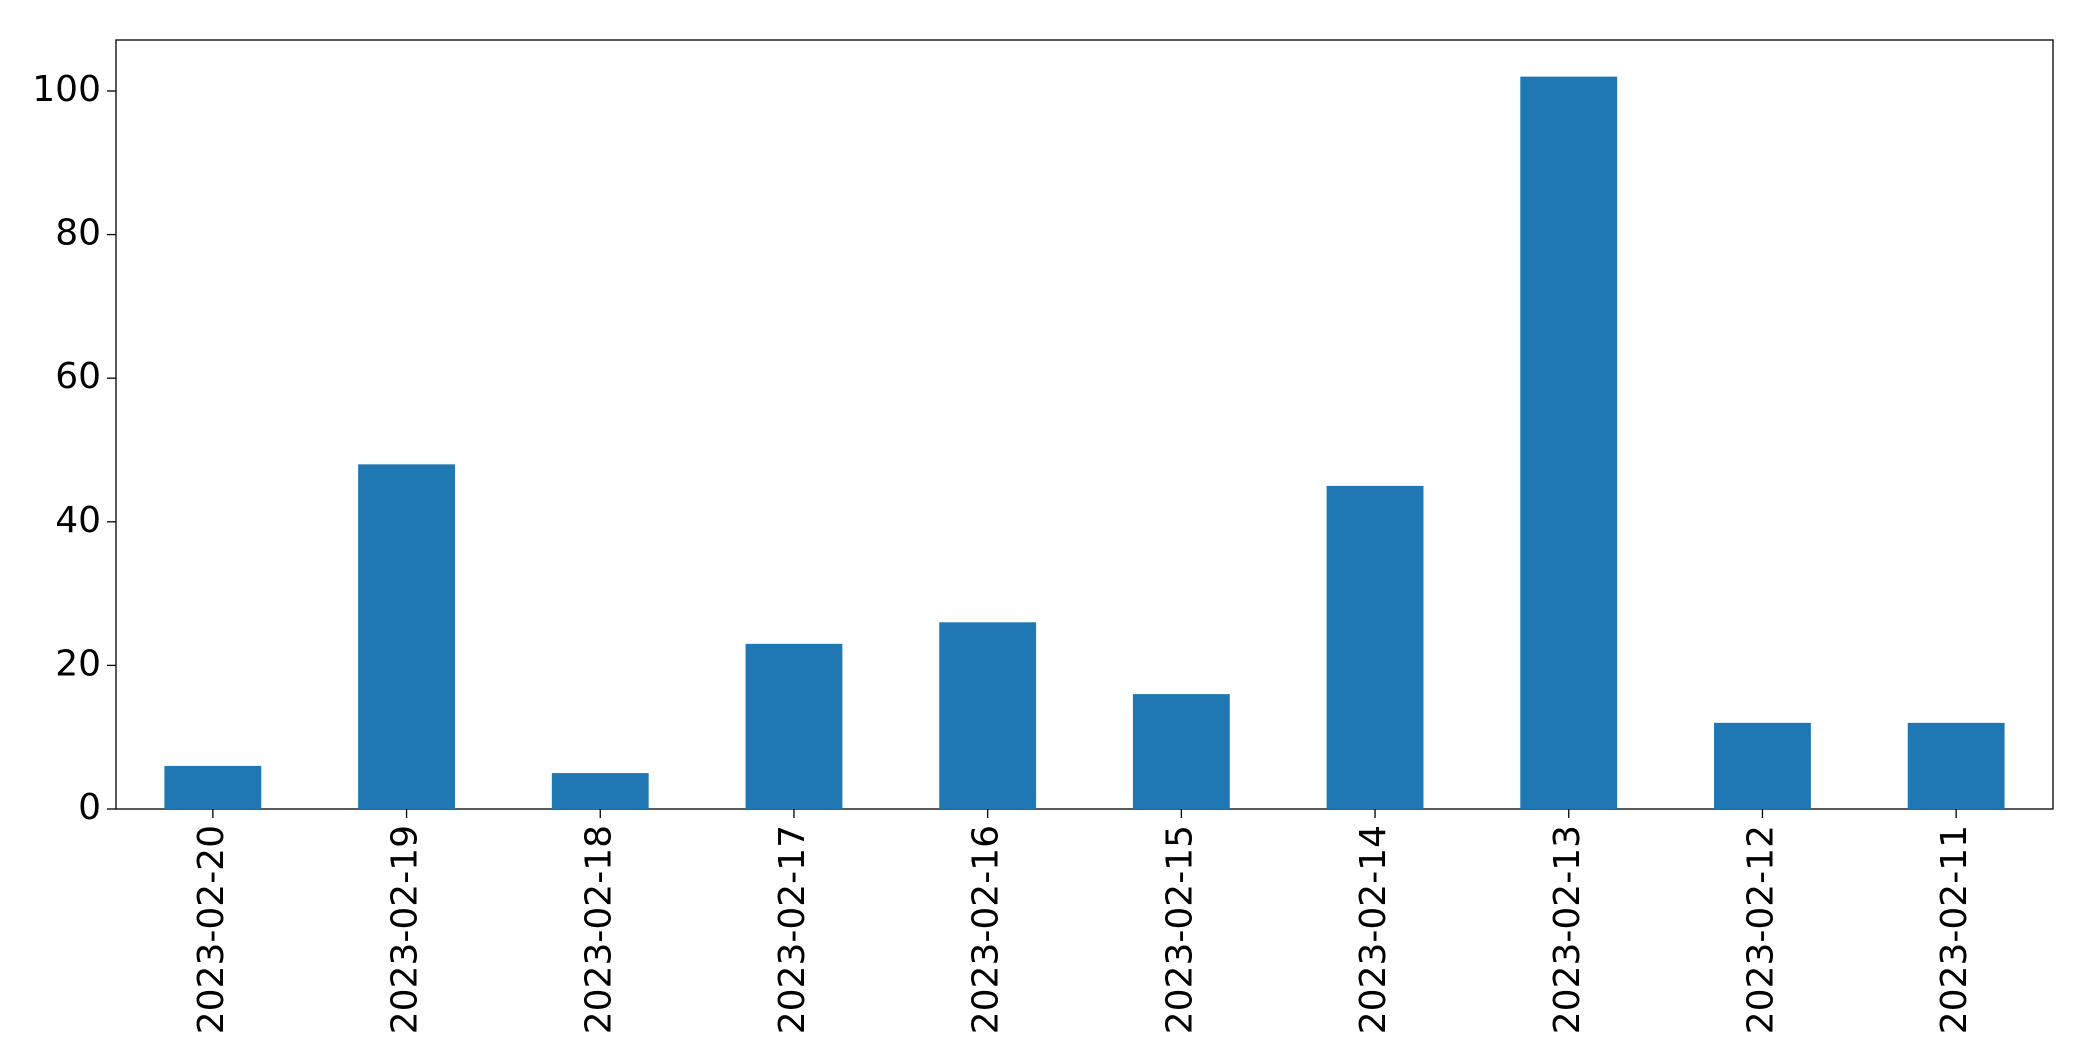  What do you see at coordinates (78, 663) in the screenshot?
I see `y-tick-label: 20` at bounding box center [78, 663].